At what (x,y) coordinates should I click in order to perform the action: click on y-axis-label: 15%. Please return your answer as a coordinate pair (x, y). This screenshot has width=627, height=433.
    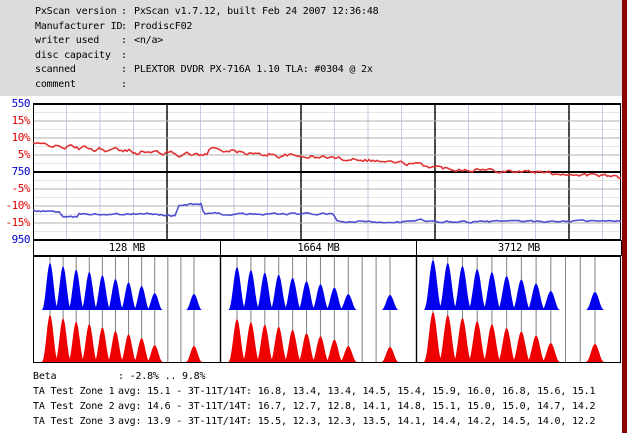
    Looking at the image, I should click on (21, 120).